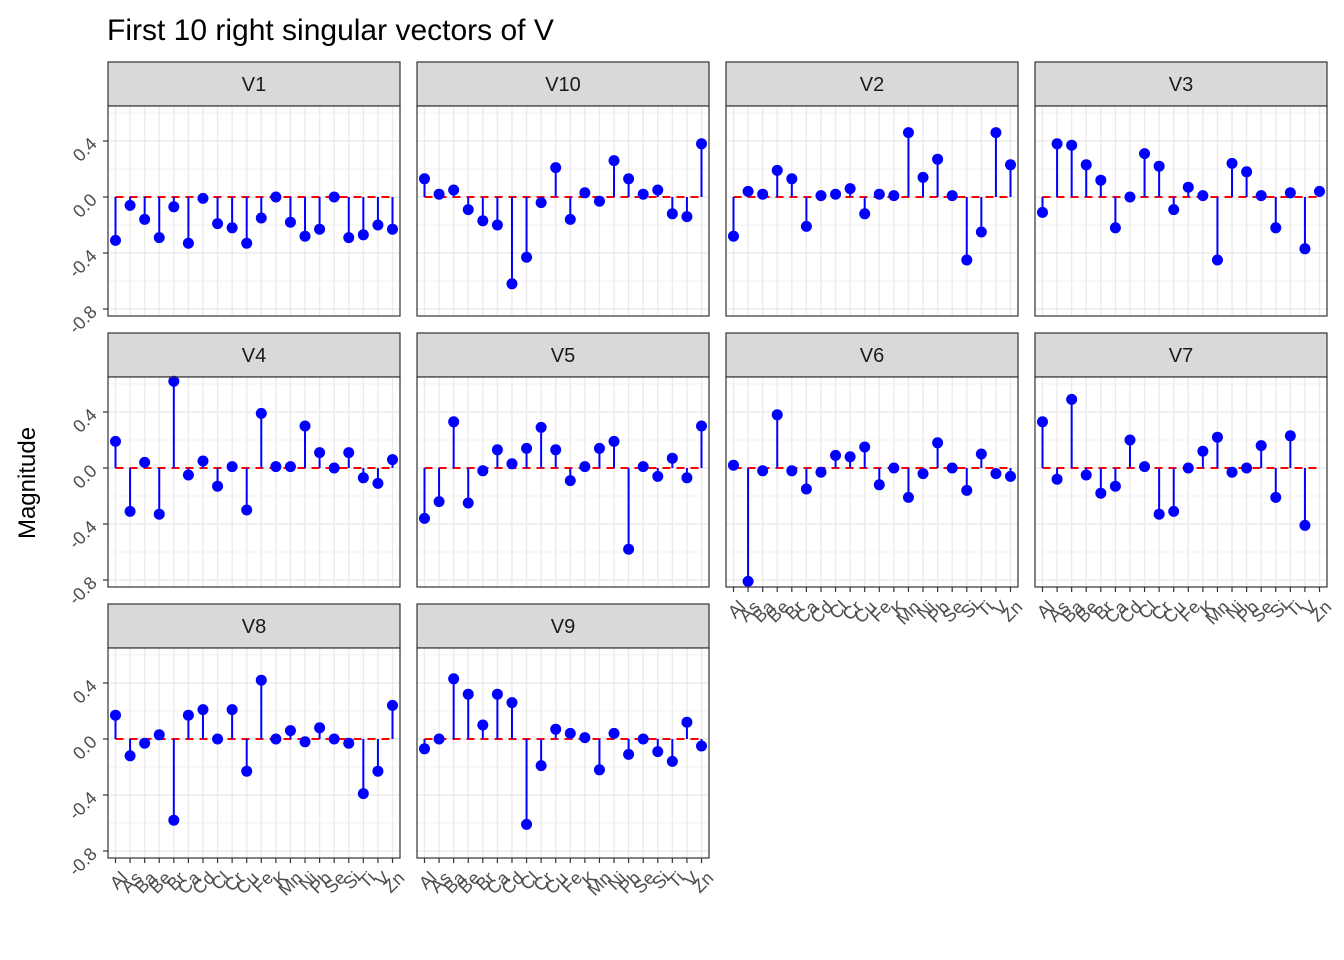 The image size is (1344, 960). What do you see at coordinates (563, 85) in the screenshot?
I see `facet-strip-label: V10` at bounding box center [563, 85].